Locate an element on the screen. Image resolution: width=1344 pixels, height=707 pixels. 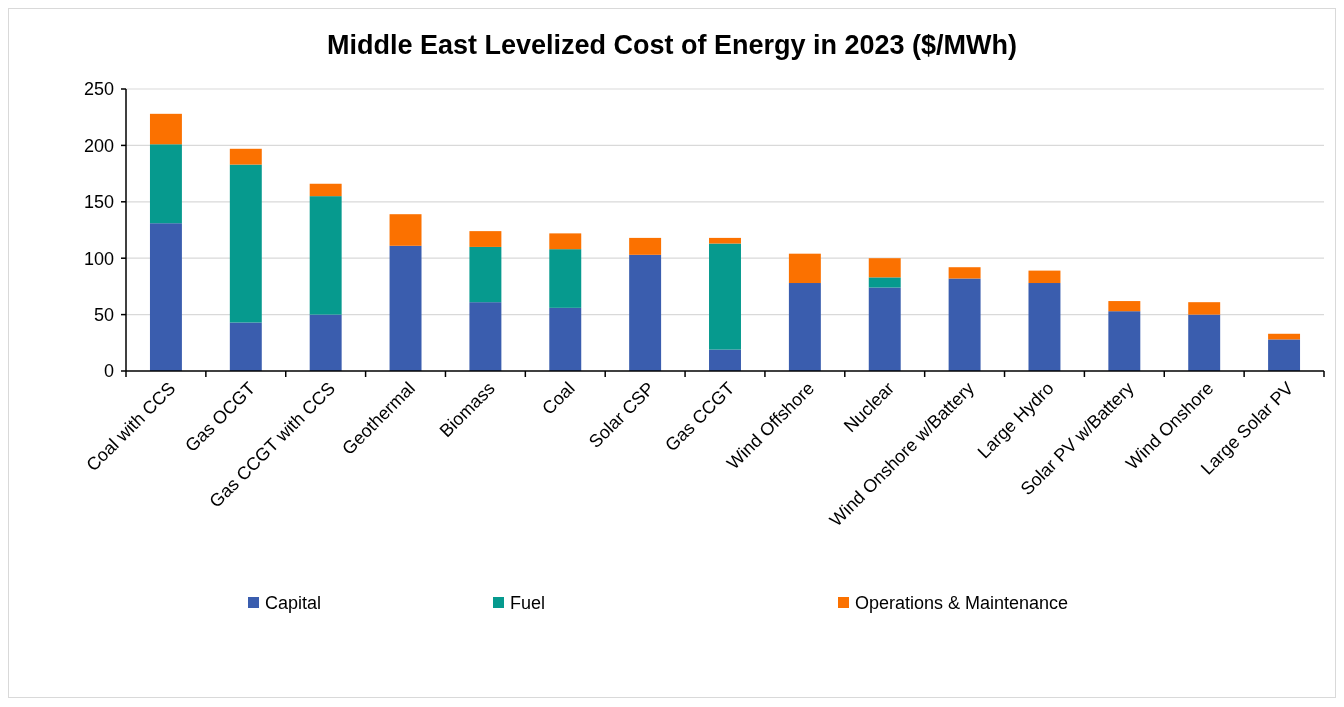
y-tick-label: 50 is located at coordinates (103, 314).